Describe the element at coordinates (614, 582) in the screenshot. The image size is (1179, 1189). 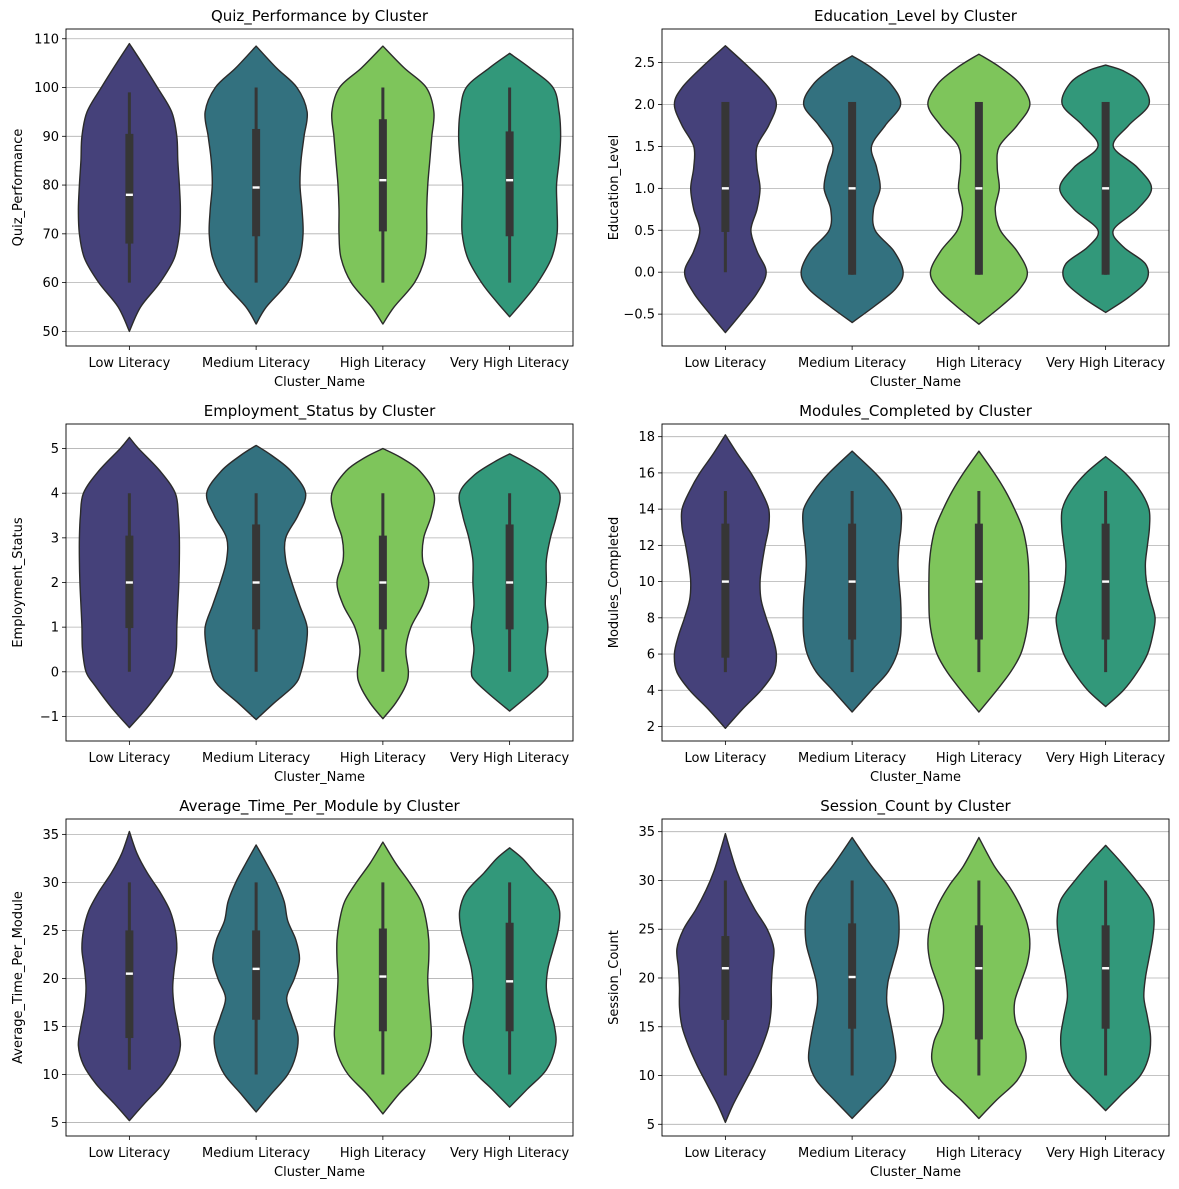
I see `y-axis-label: Modules_Completed` at that location.